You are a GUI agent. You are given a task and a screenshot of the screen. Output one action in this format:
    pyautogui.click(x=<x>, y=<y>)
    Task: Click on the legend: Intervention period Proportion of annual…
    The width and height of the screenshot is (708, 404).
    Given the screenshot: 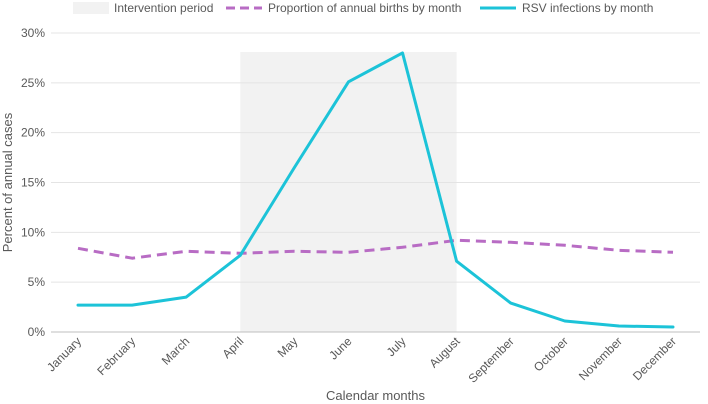 What is the action you would take?
    pyautogui.click(x=363, y=8)
    